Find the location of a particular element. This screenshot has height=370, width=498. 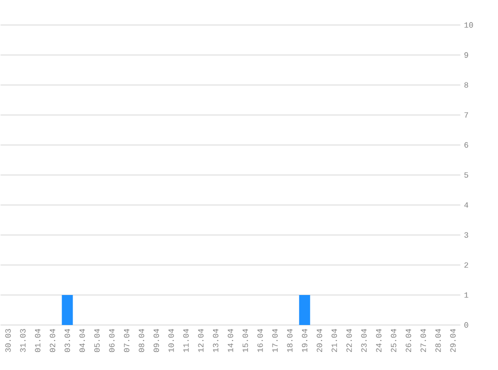

x-tick-label: 14.04 is located at coordinates (231, 340).